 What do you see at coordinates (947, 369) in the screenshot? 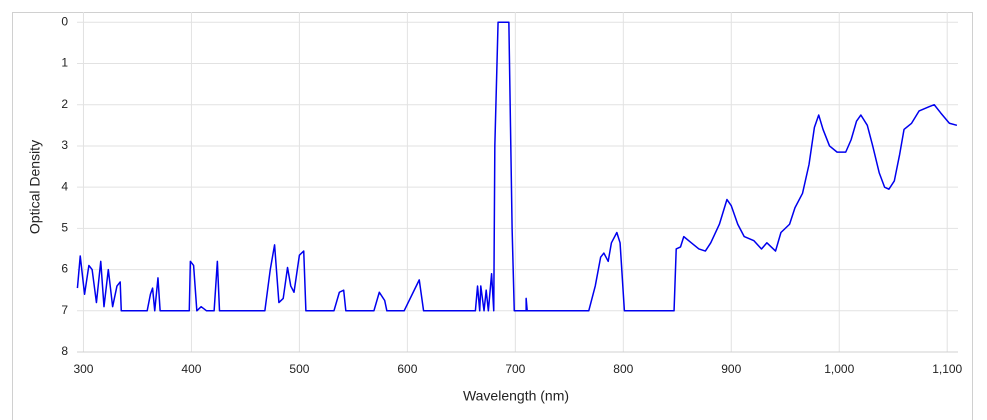
I see `x-tick-label: 1,100` at bounding box center [947, 369].